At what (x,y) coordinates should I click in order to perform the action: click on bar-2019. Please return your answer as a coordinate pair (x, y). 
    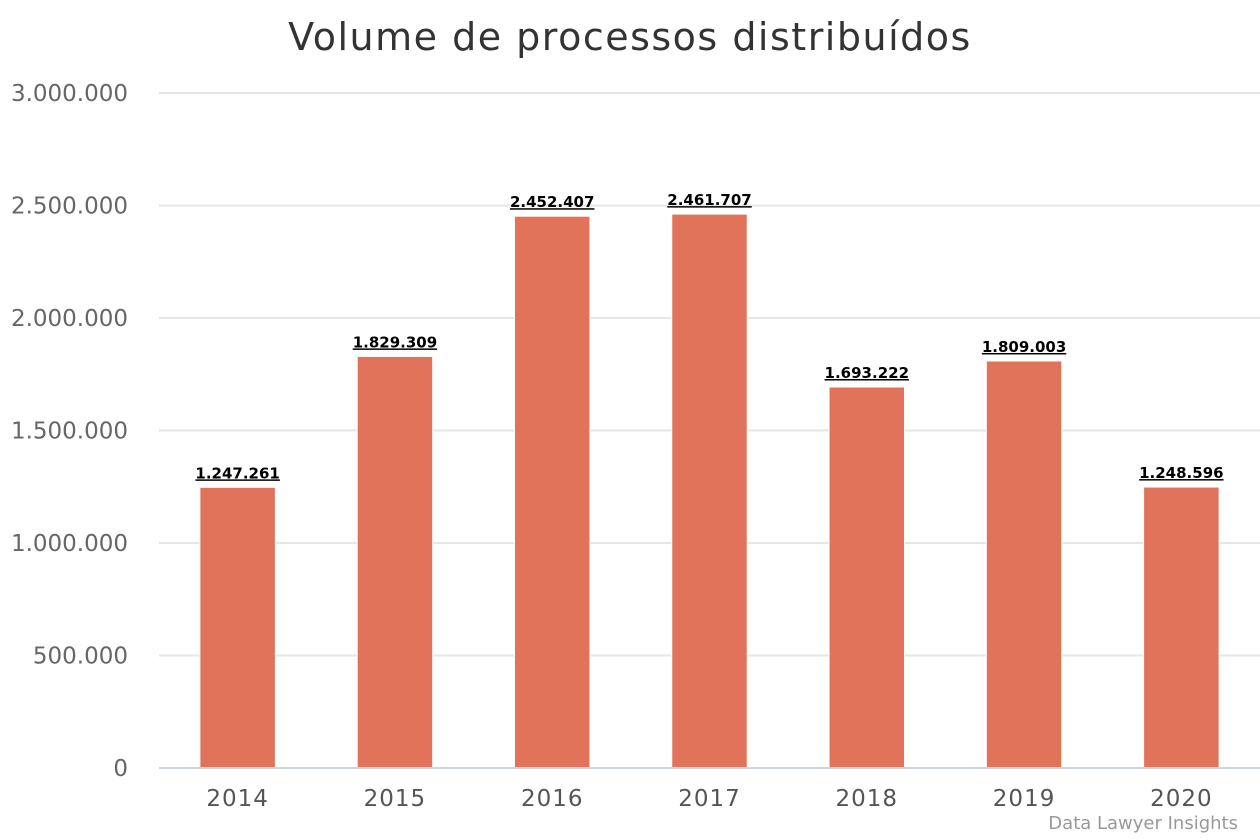
    Looking at the image, I should click on (1024, 564).